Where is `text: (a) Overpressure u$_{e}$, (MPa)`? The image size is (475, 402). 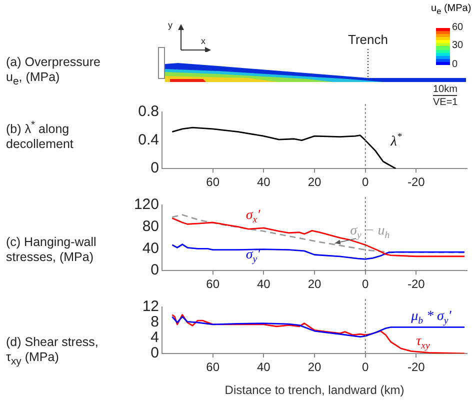 text: (a) Overpressure u$_{e}$, (MPa) is located at coordinates (54, 72).